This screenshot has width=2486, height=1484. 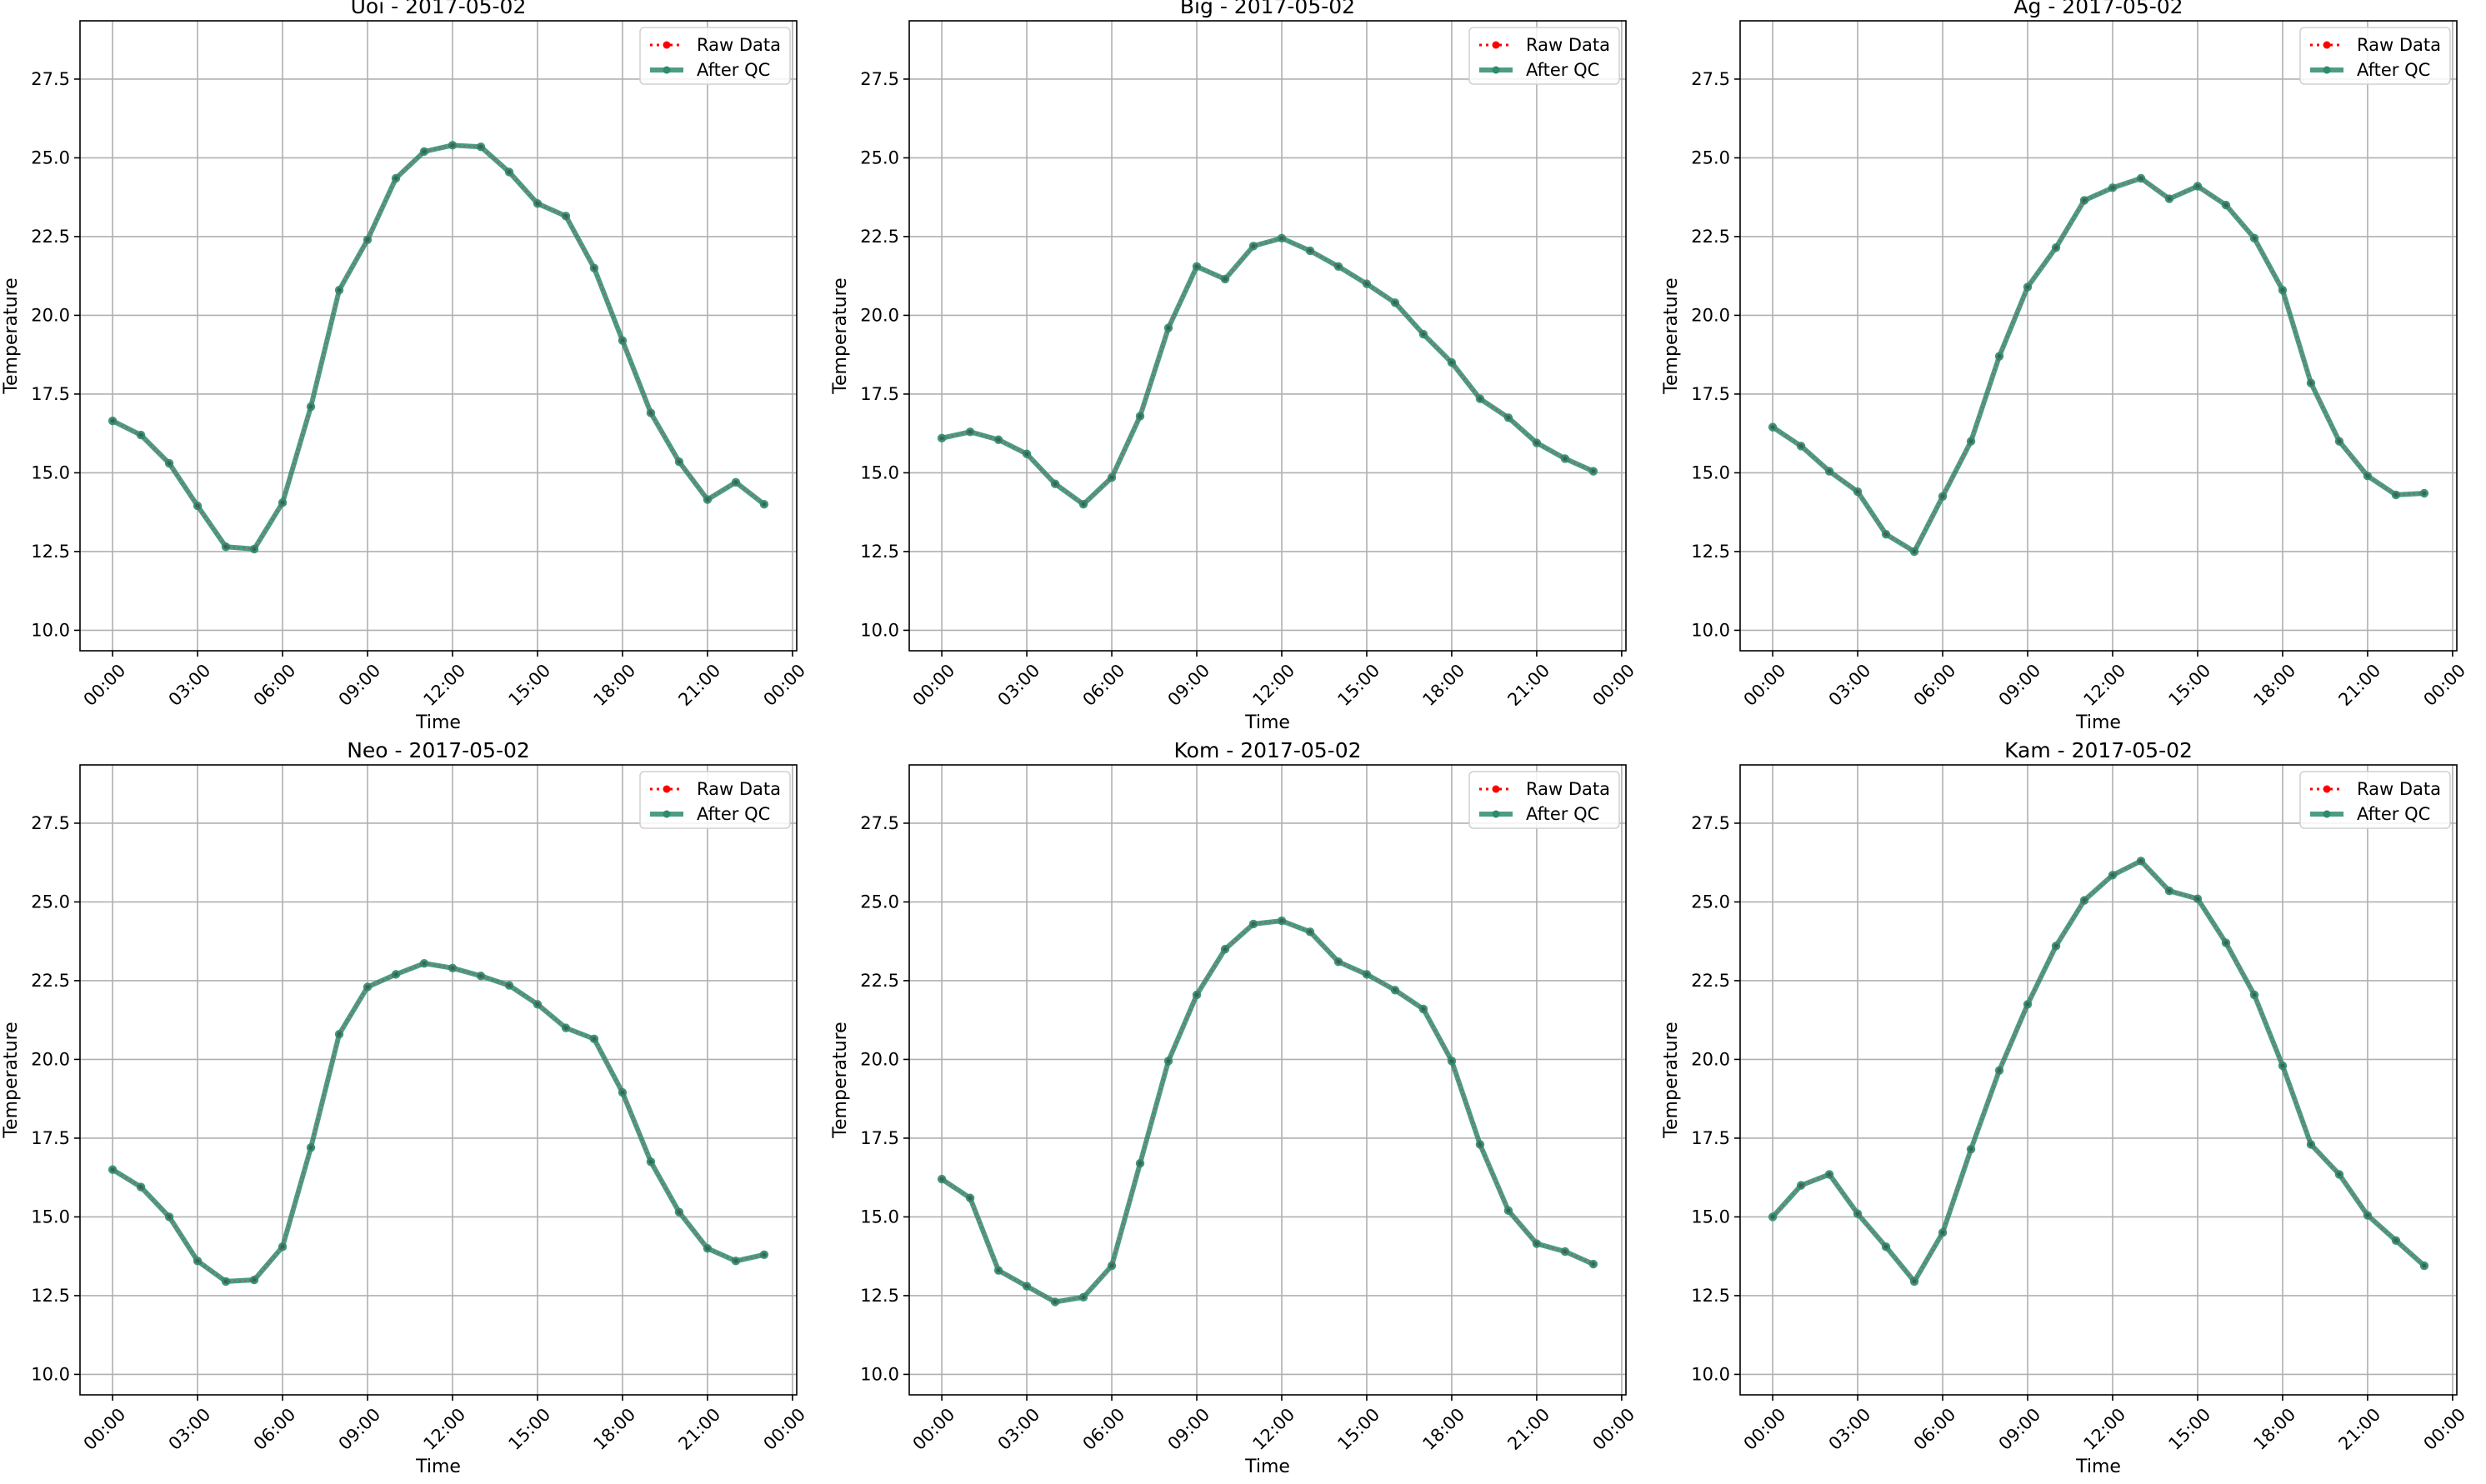 I want to click on y-tick-label: 20.0, so click(x=50, y=1059).